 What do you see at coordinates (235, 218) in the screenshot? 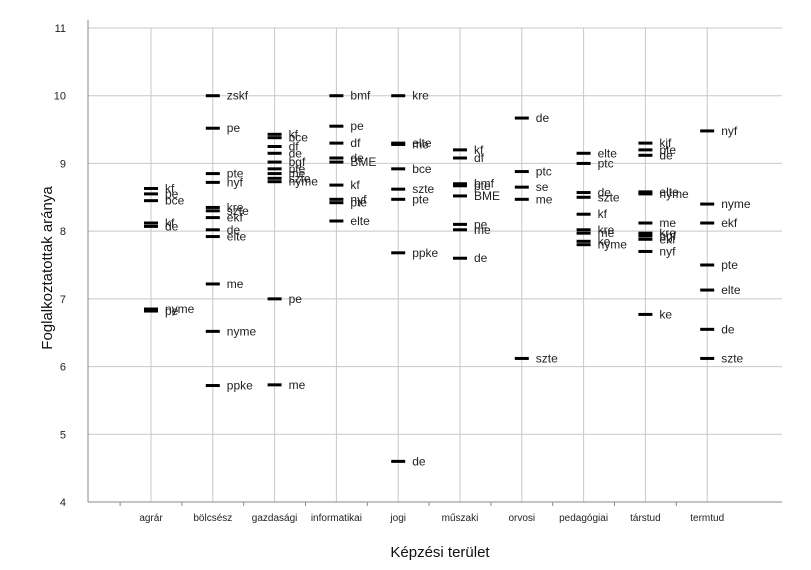
I see `data-point-label: ekf` at bounding box center [235, 218].